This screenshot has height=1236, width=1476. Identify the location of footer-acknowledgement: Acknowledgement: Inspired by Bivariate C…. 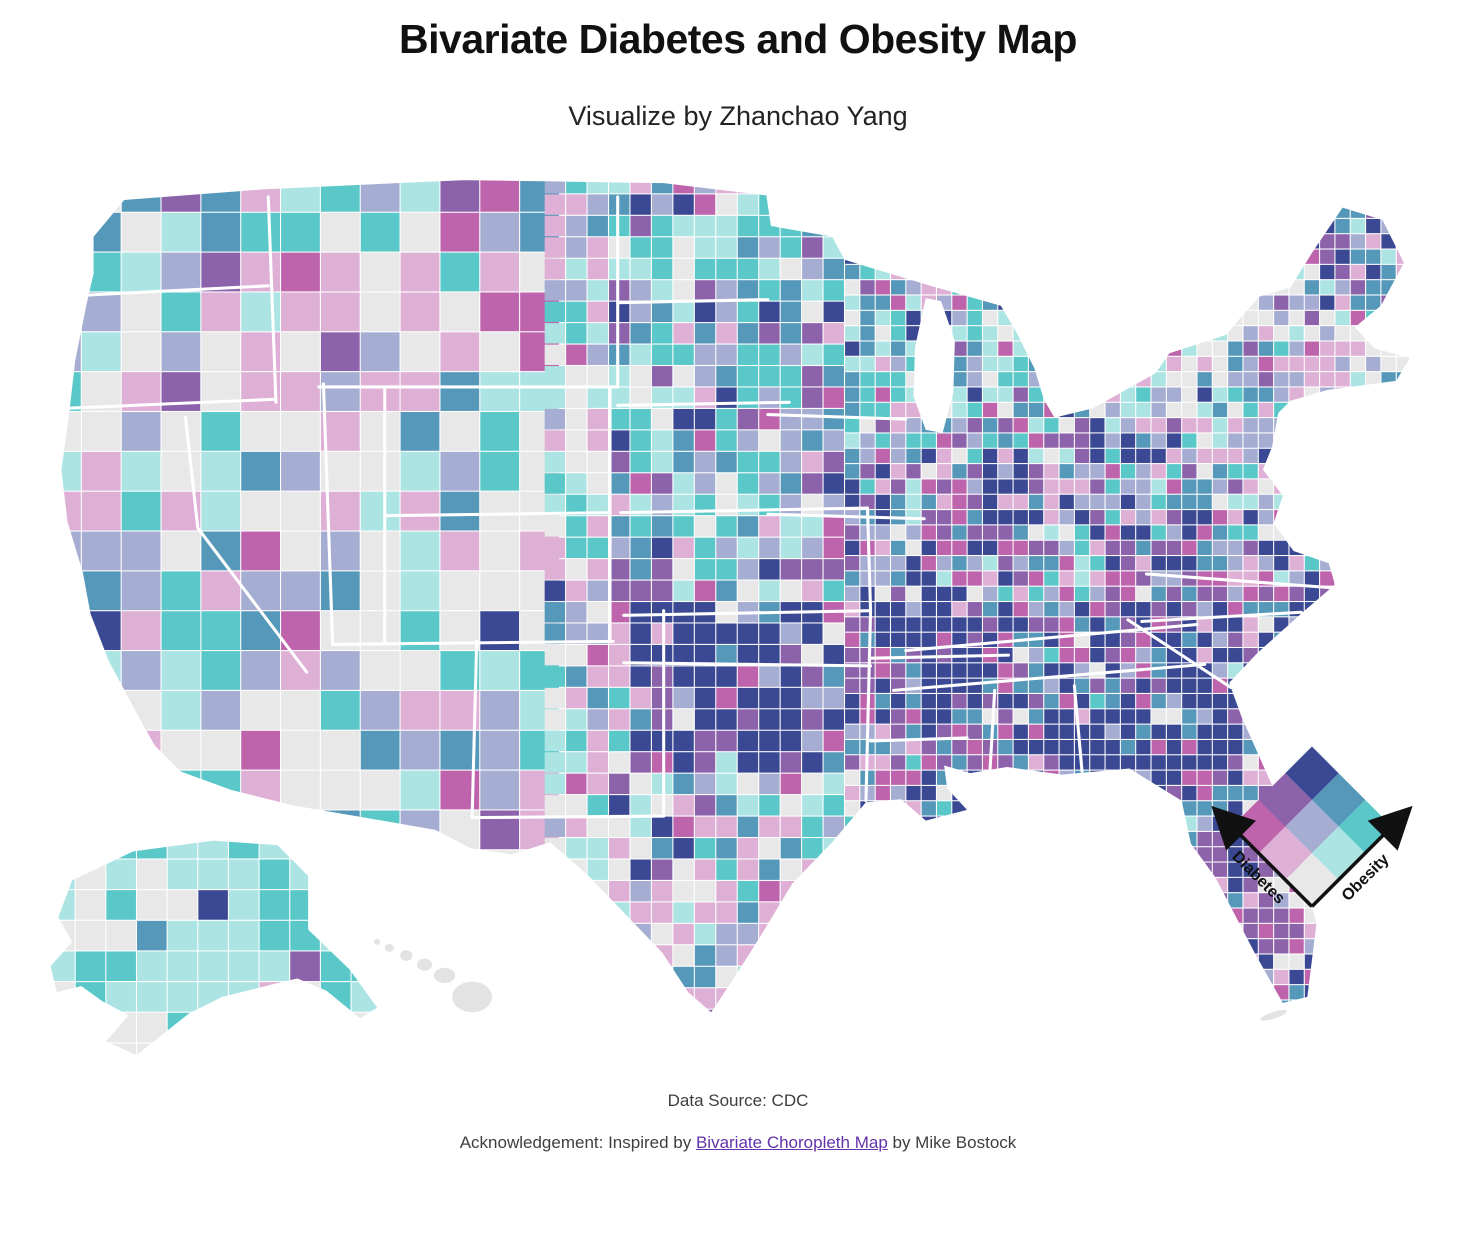
(738, 1143).